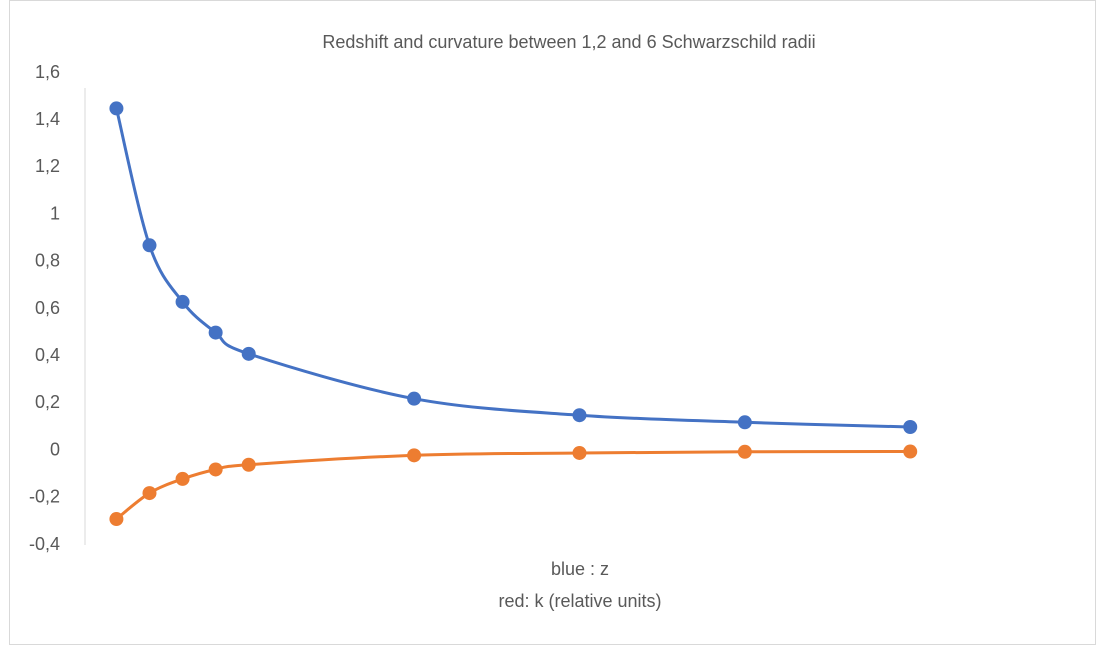 The width and height of the screenshot is (1097, 646). Describe the element at coordinates (55, 213) in the screenshot. I see `y-tick-label: 1` at that location.